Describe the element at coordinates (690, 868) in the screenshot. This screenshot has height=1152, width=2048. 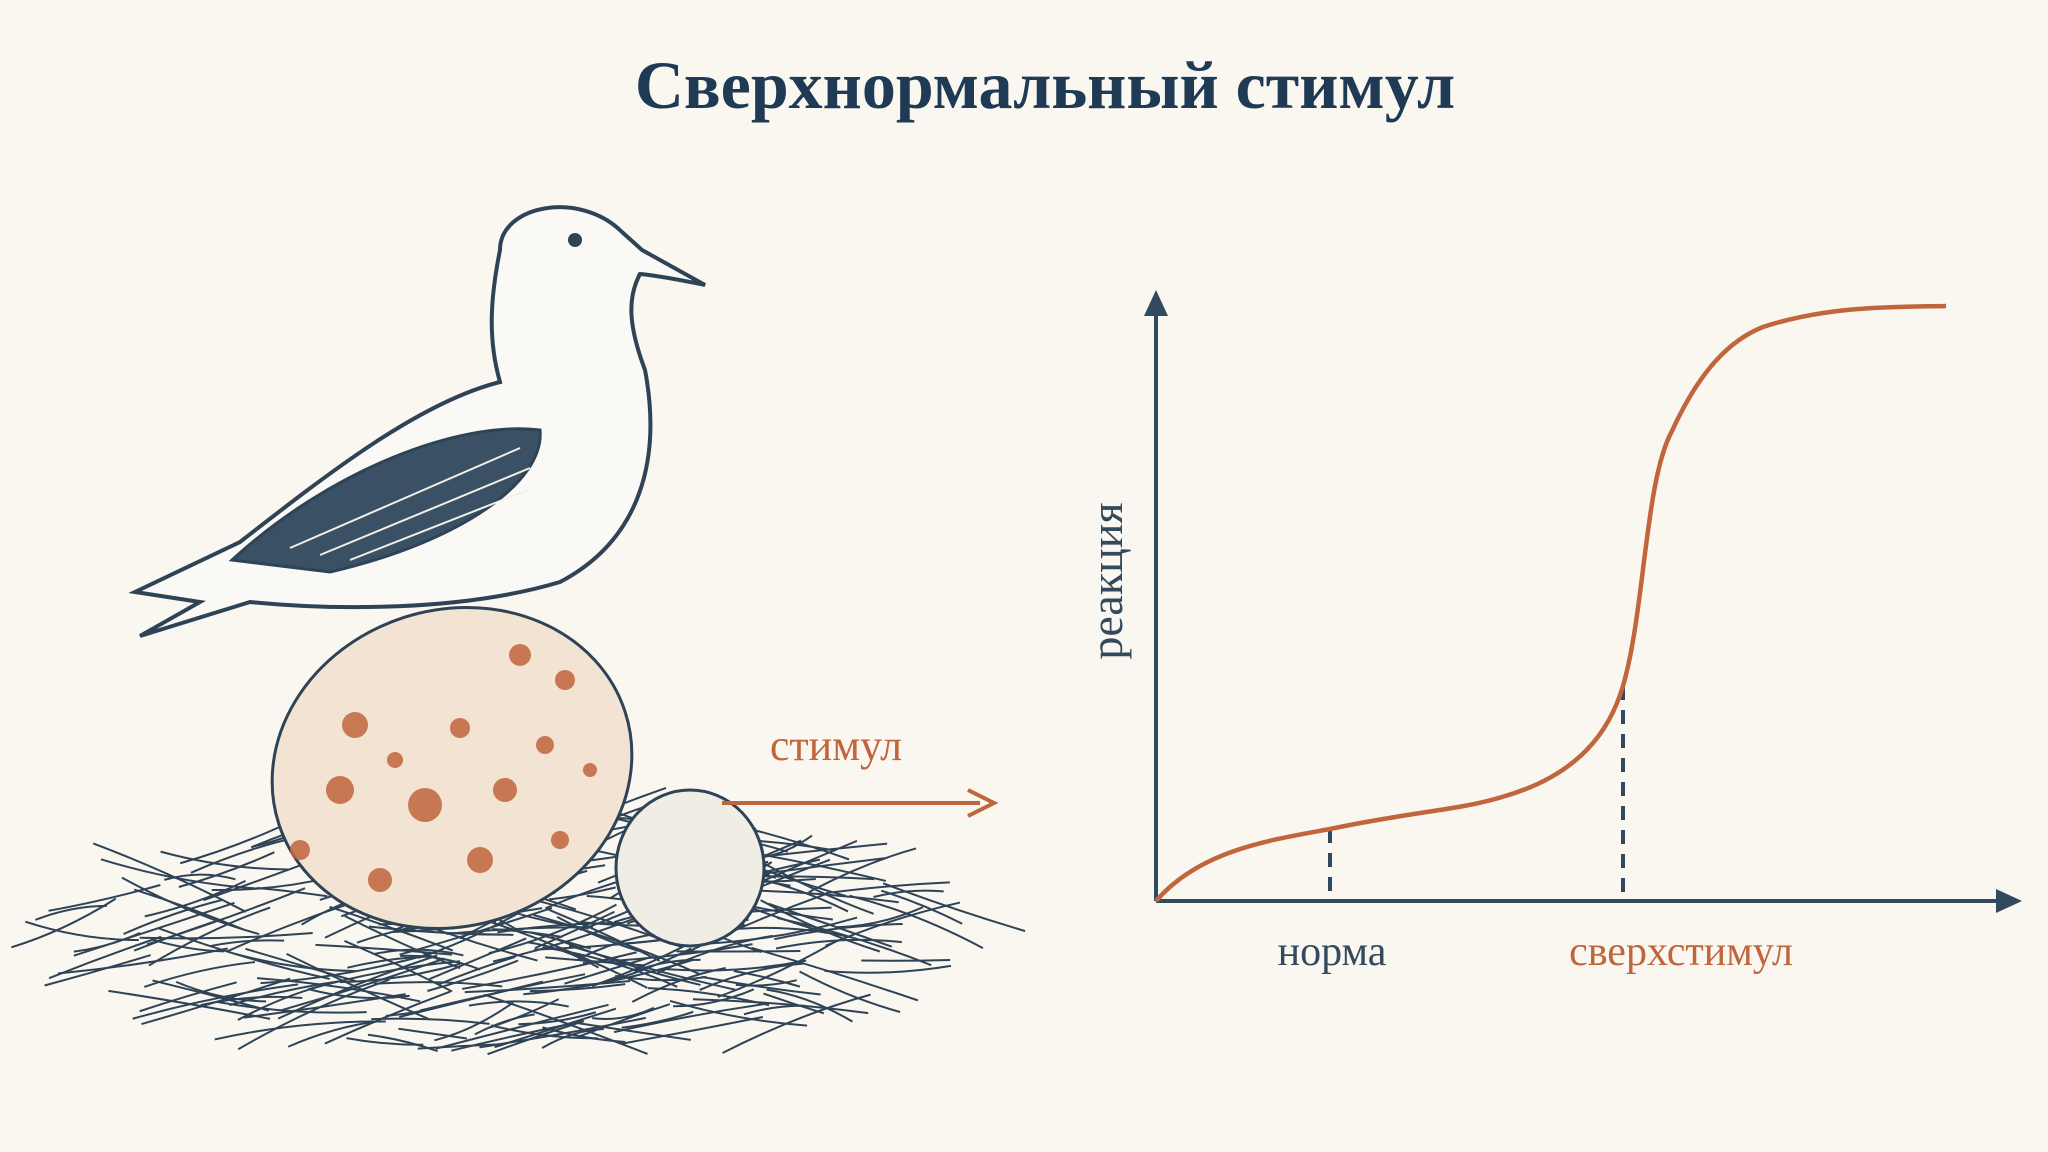
I see `small-egg` at that location.